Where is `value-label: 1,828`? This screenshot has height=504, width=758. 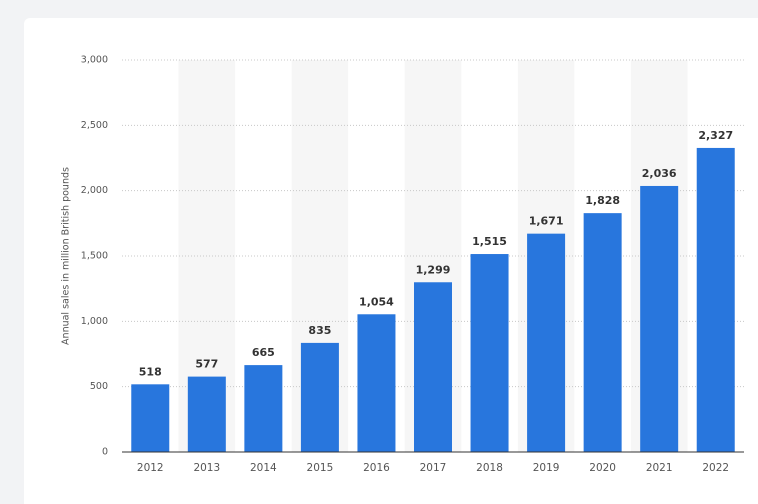 value-label: 1,828 is located at coordinates (602, 200).